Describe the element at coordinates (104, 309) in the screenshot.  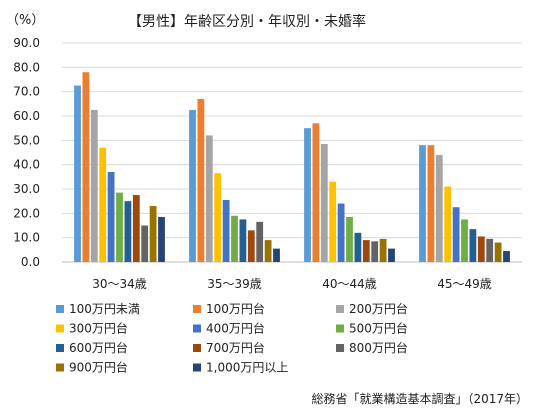
I see `legend-label: 100万円未満` at that location.